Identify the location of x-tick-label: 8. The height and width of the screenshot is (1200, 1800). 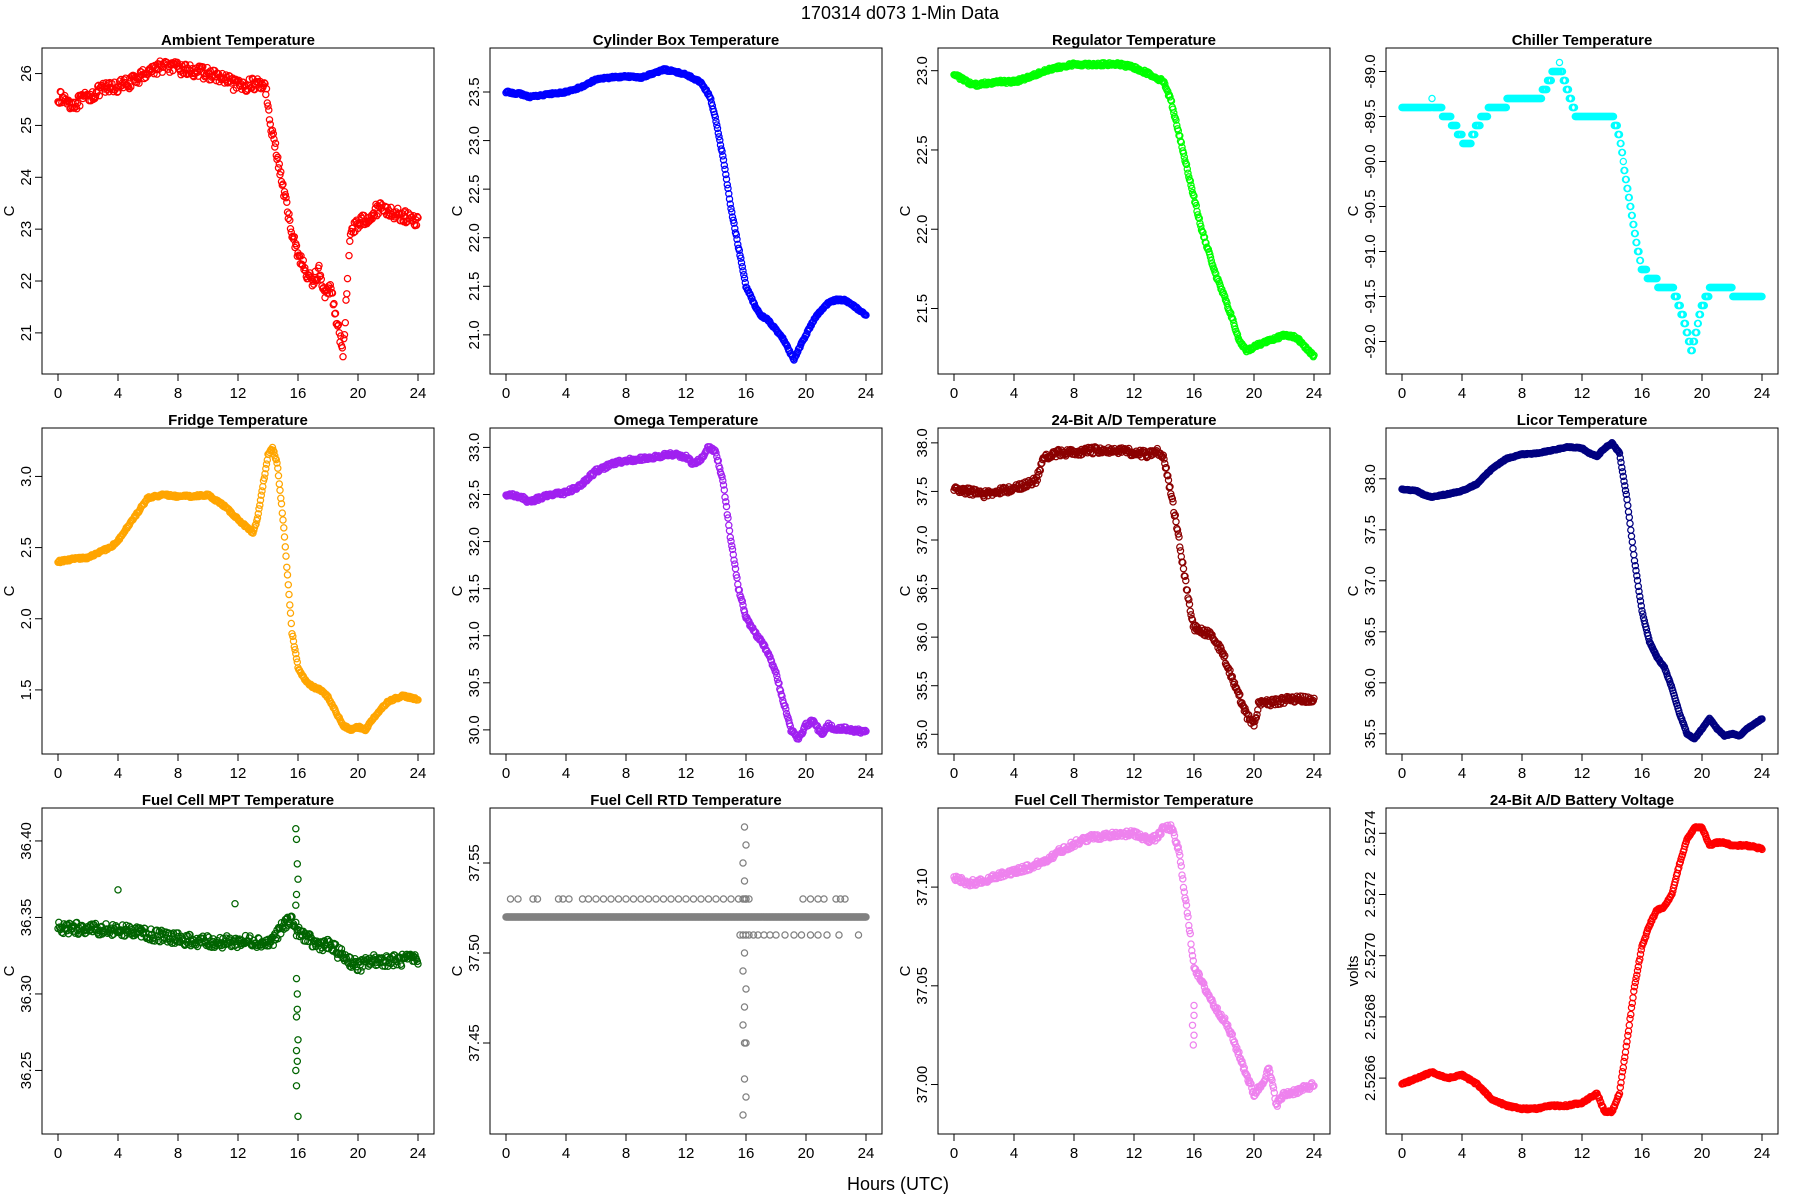
(178, 1153).